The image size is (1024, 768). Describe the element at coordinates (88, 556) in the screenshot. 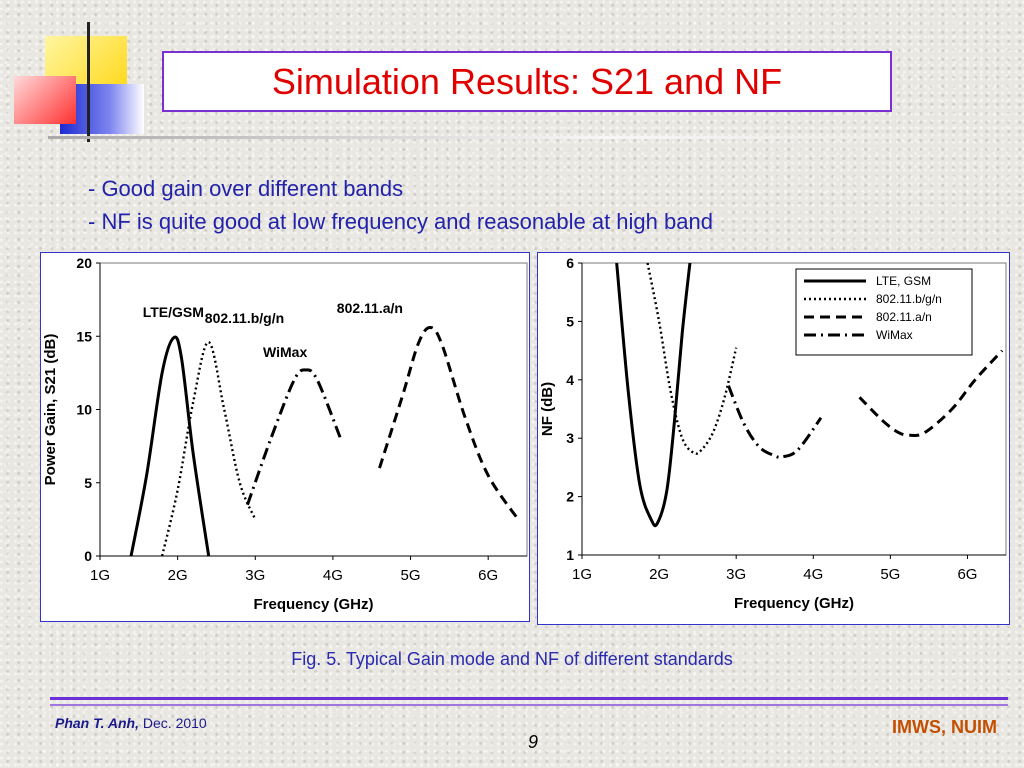

I see `y-tick-label: 0` at that location.